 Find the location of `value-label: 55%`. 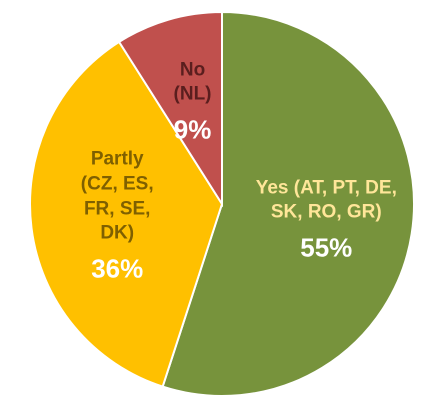

value-label: 55% is located at coordinates (326, 247).